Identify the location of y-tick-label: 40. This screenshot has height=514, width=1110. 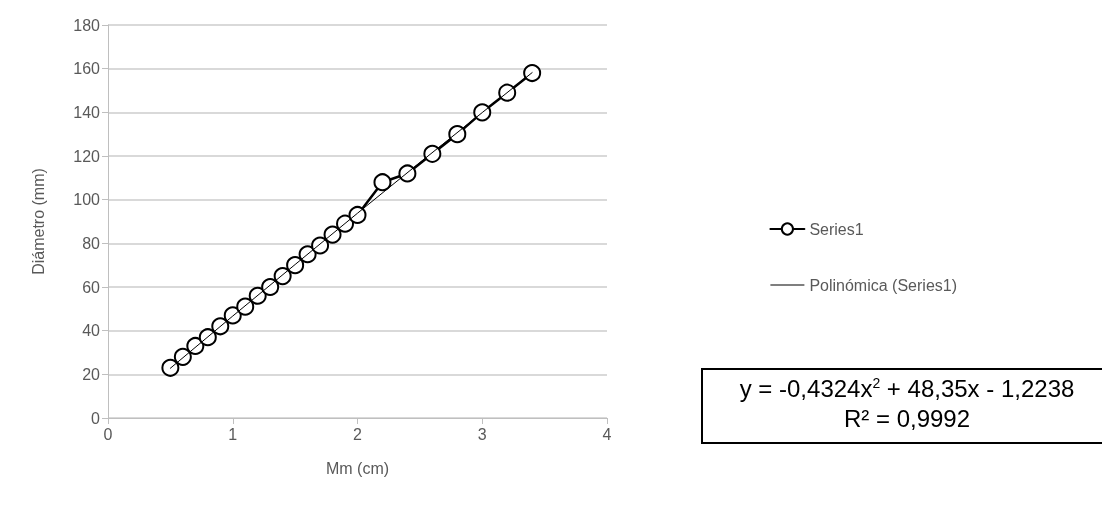
(91, 331).